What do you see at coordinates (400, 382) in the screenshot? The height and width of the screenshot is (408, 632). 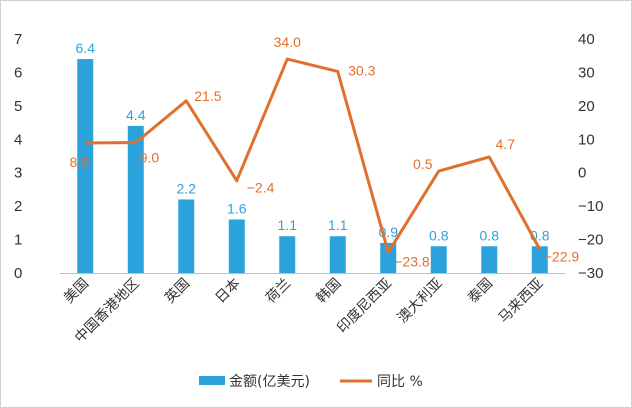 I see `legend-line-label: 同比 %` at bounding box center [400, 382].